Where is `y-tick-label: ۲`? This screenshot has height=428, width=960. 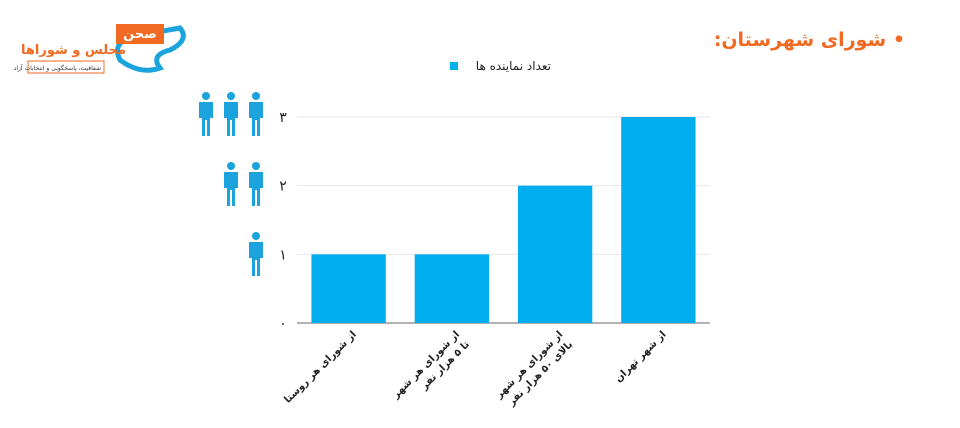
y-tick-label: ۲ is located at coordinates (283, 187).